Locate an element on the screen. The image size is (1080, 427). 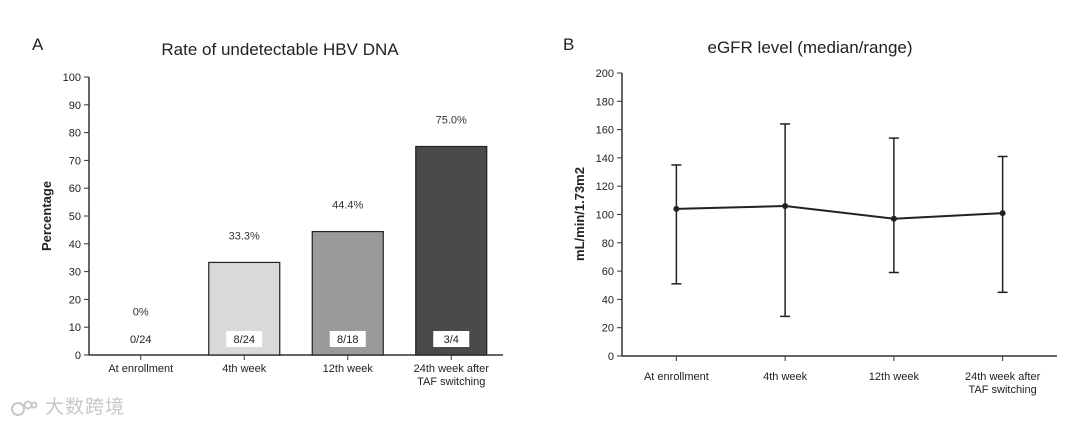
y-tick-label: 70 is located at coordinates (75, 161).